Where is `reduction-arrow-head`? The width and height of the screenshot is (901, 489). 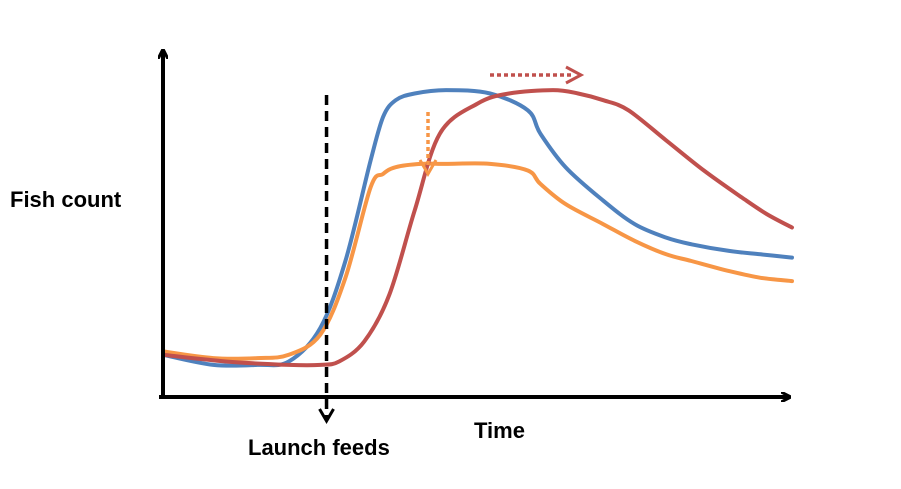 reduction-arrow-head is located at coordinates (428, 168).